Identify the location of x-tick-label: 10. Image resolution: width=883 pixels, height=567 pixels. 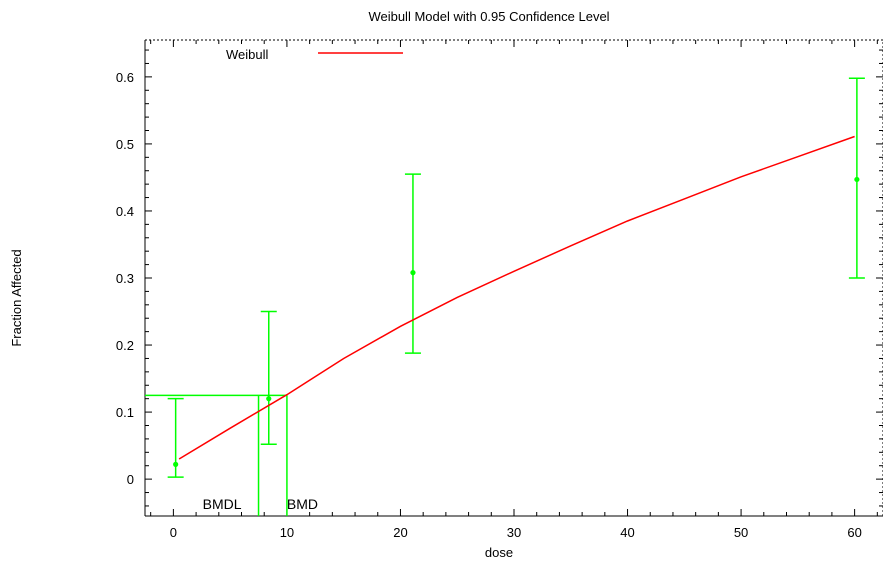
(287, 532).